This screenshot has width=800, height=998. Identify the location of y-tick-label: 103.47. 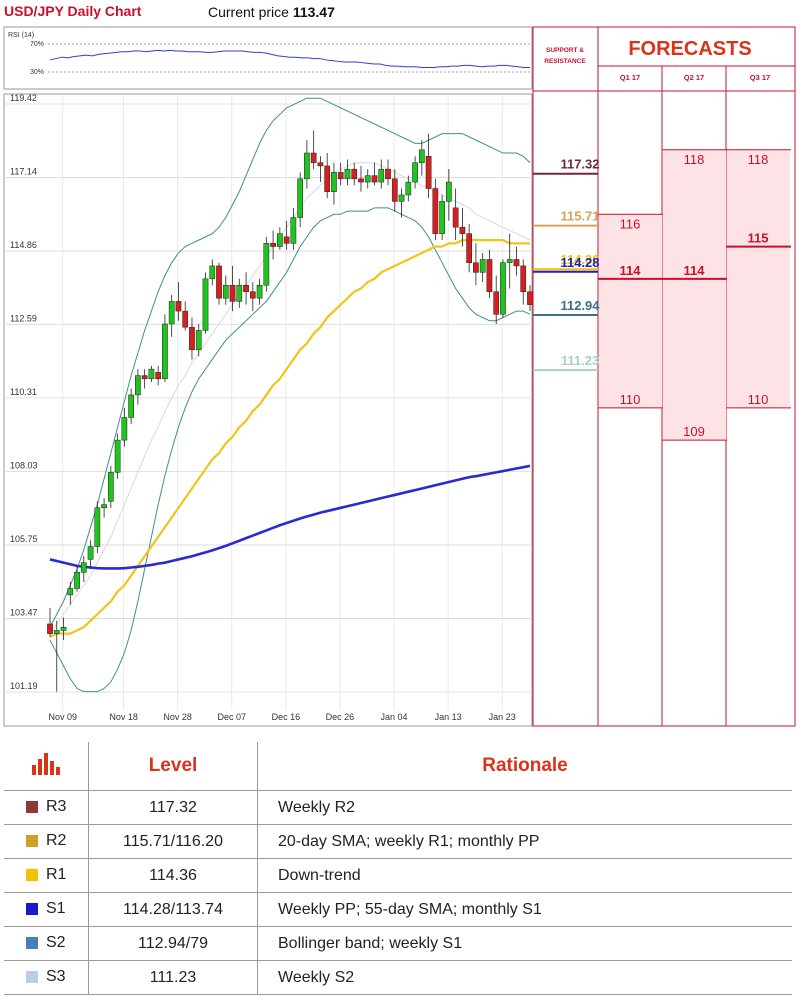
(24, 612).